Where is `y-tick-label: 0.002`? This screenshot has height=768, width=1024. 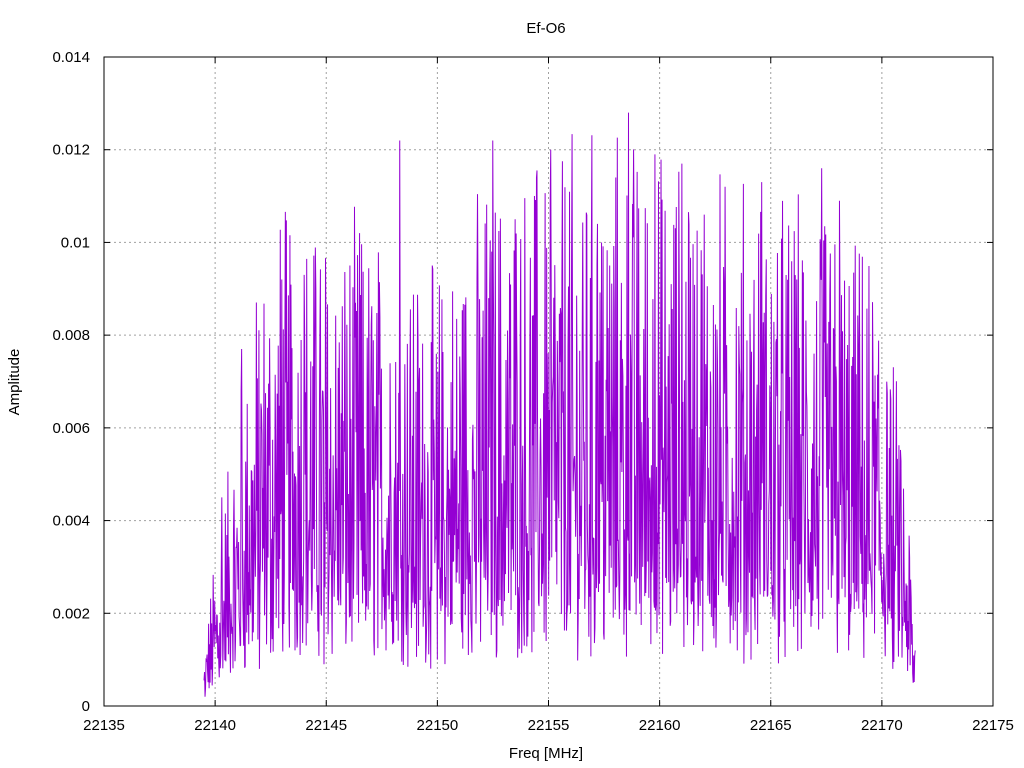 y-tick-label: 0.002 is located at coordinates (71, 613).